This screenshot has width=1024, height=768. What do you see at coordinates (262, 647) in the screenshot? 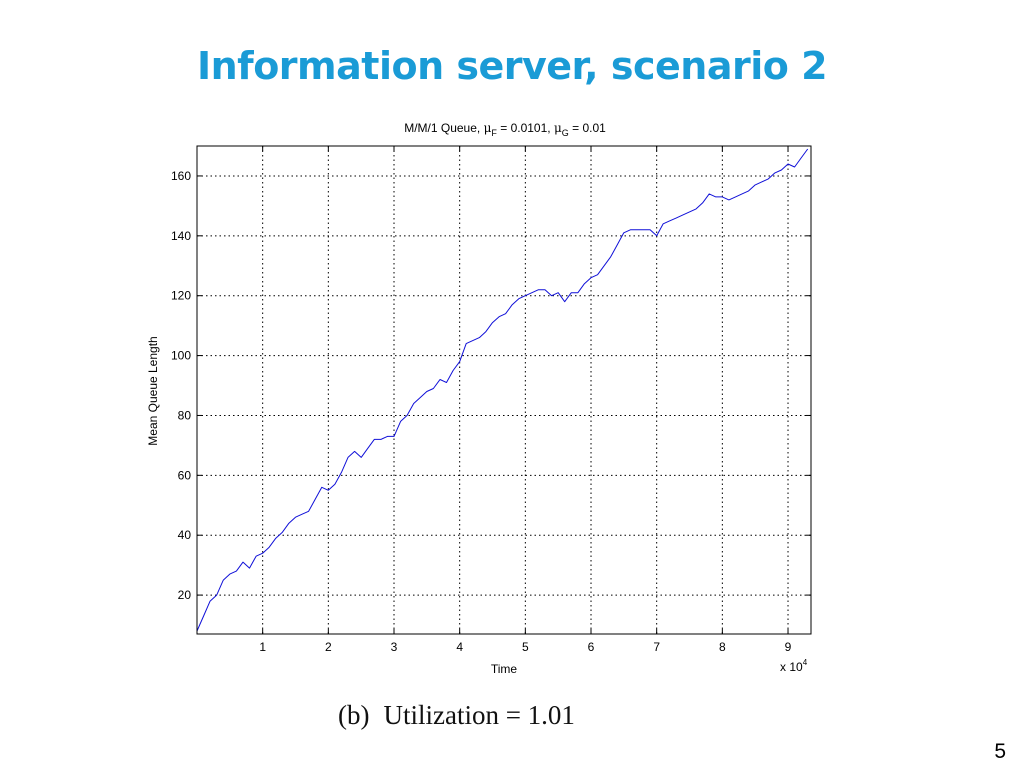
I see `x-tick-label: 1` at bounding box center [262, 647].